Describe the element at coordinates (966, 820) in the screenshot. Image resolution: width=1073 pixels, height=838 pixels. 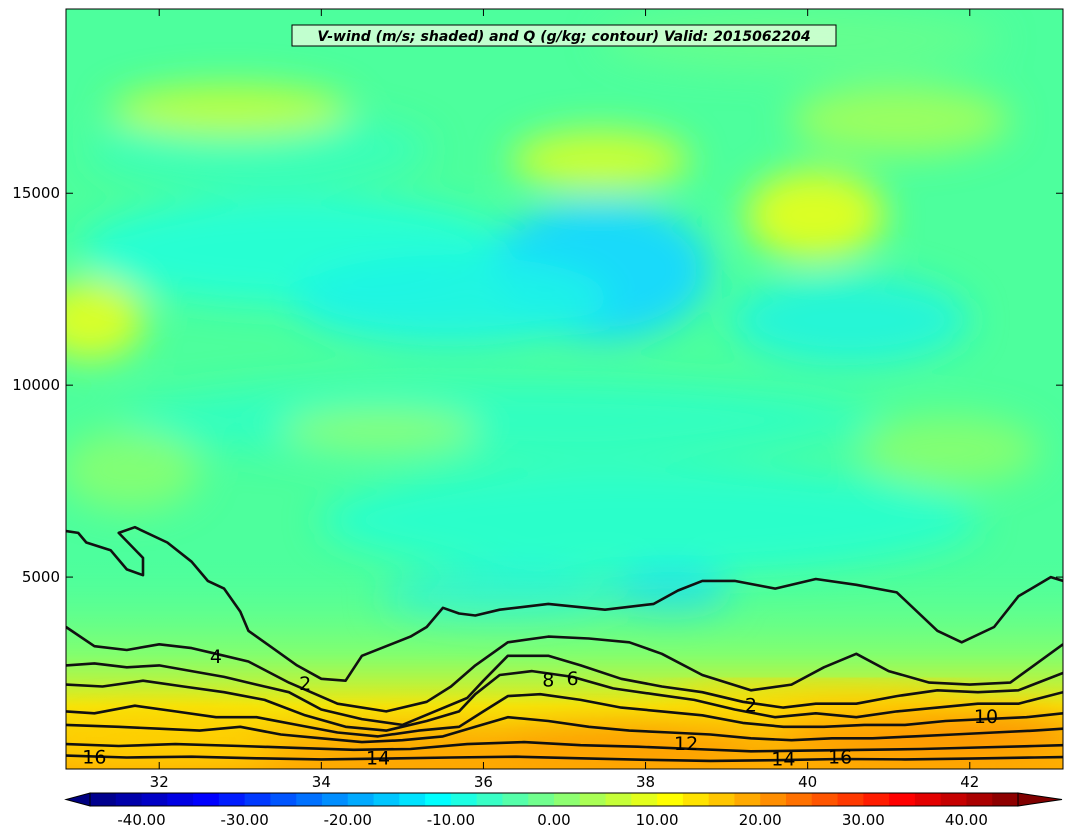
I see `colorbar-tick-label: 40.00` at that location.